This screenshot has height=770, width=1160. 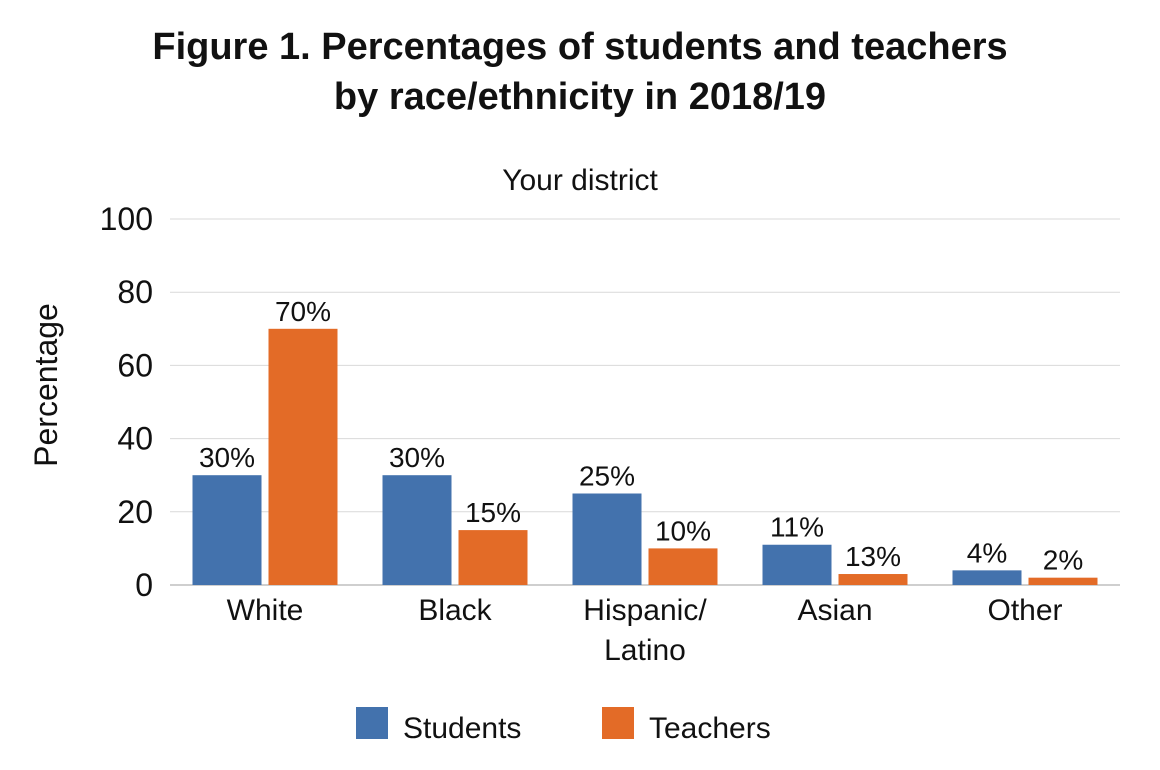 What do you see at coordinates (580, 180) in the screenshot?
I see `chart-subtitle: Your district` at bounding box center [580, 180].